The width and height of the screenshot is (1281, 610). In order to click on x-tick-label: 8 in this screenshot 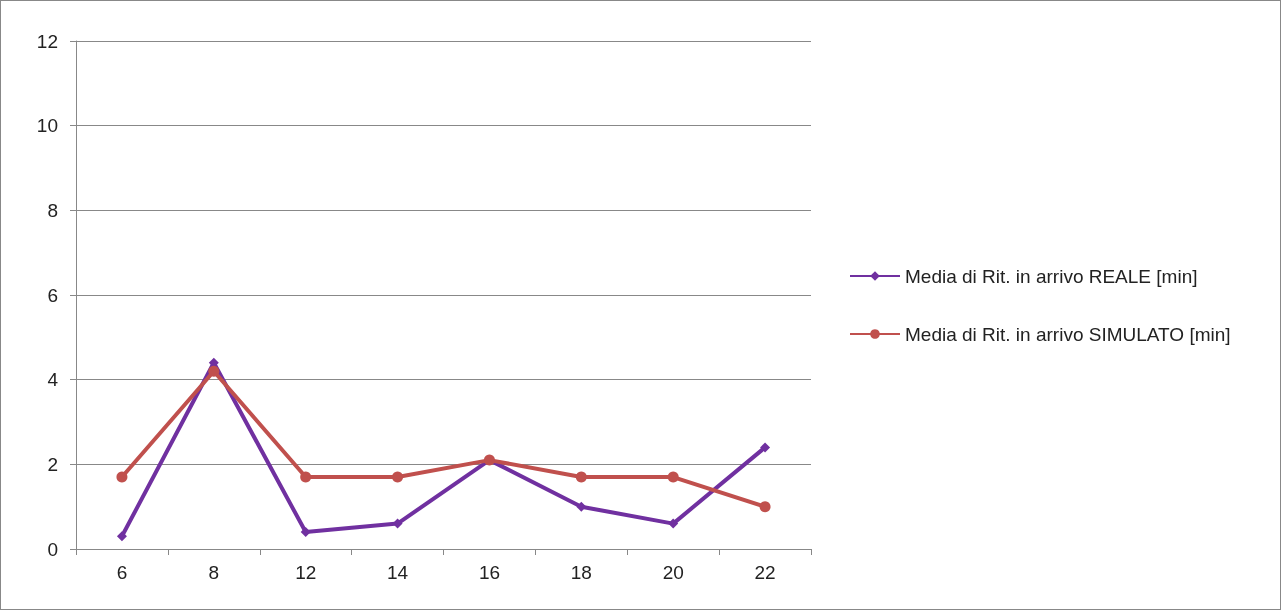, I will do `click(214, 572)`.